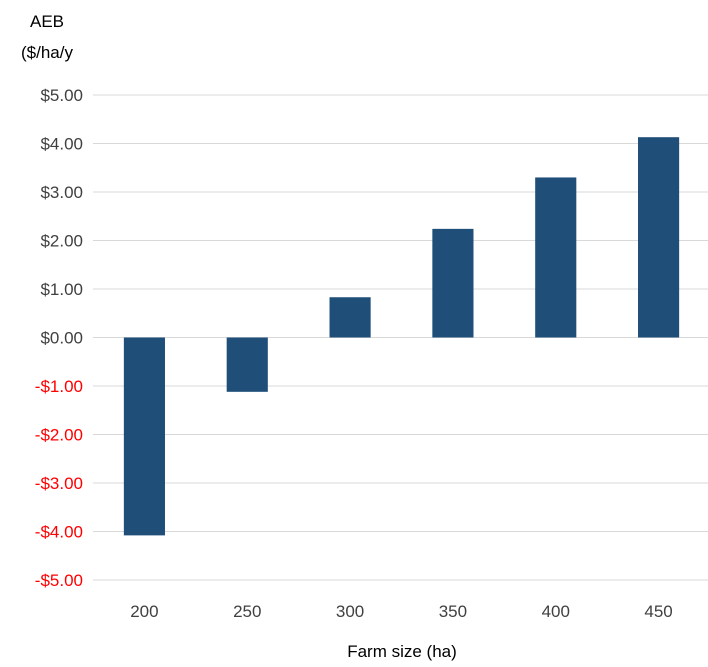 The height and width of the screenshot is (667, 708). What do you see at coordinates (144, 611) in the screenshot?
I see `x-tick-label: 200` at bounding box center [144, 611].